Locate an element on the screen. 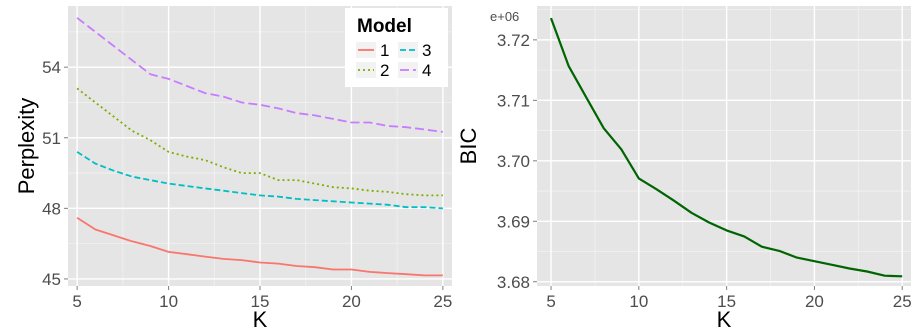  legend-title: Model is located at coordinates (384, 26).